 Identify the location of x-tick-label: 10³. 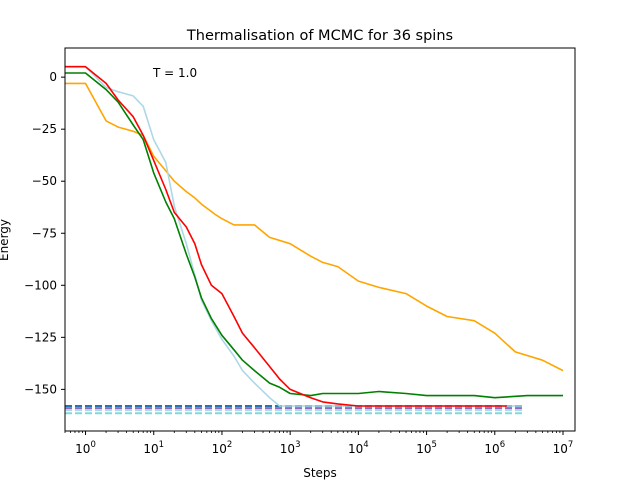
(290, 448).